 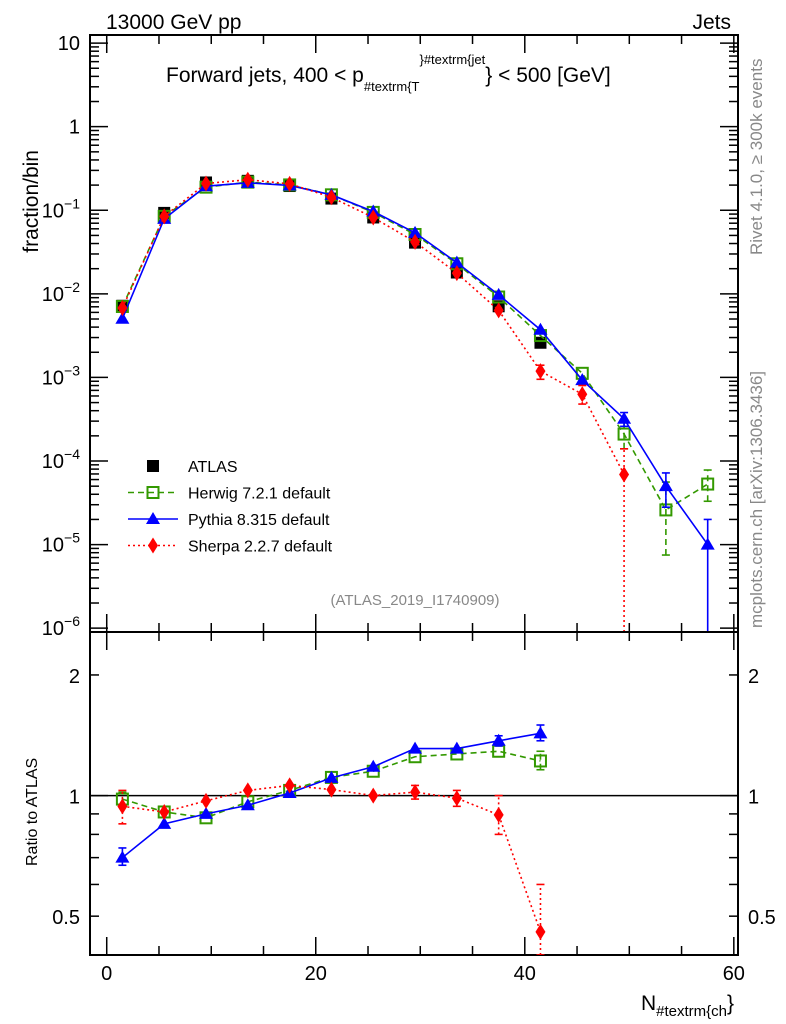 I want to click on sherpa-line, so click(x=332, y=858).